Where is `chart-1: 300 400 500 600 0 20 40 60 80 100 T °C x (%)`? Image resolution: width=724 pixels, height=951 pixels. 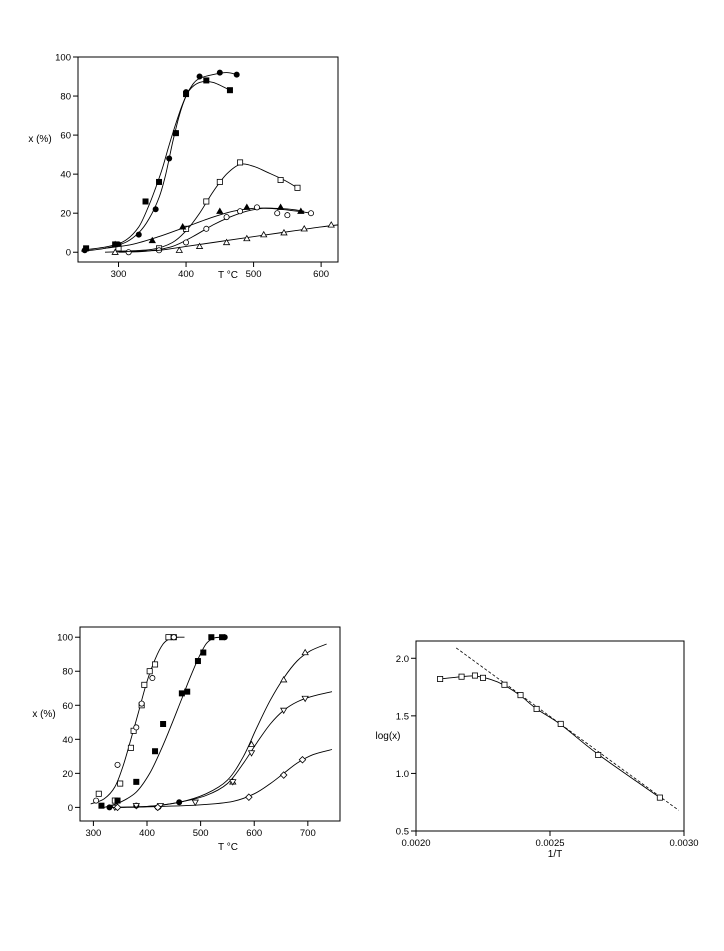 chart-1: 300 400 500 600 0 20 40 60 80 100 T °C x (%) is located at coordinates (183, 167).